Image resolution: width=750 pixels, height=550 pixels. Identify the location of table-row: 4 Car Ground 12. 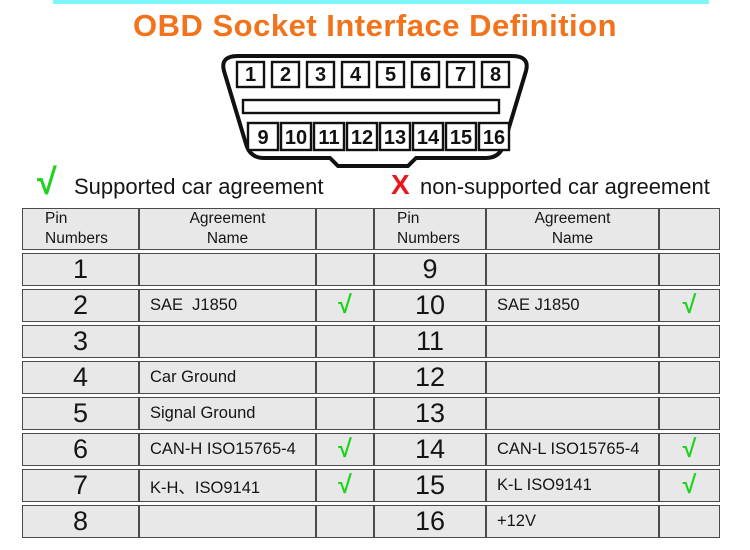
(371, 378).